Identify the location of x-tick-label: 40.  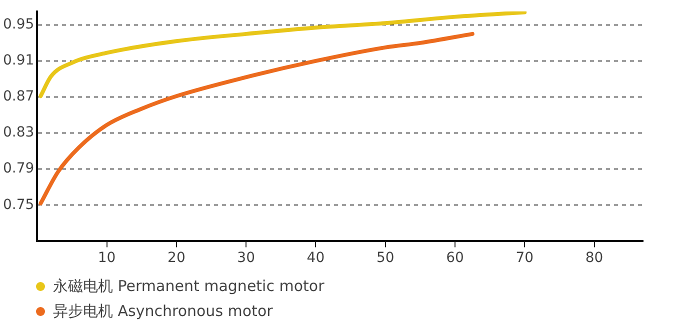
(315, 258).